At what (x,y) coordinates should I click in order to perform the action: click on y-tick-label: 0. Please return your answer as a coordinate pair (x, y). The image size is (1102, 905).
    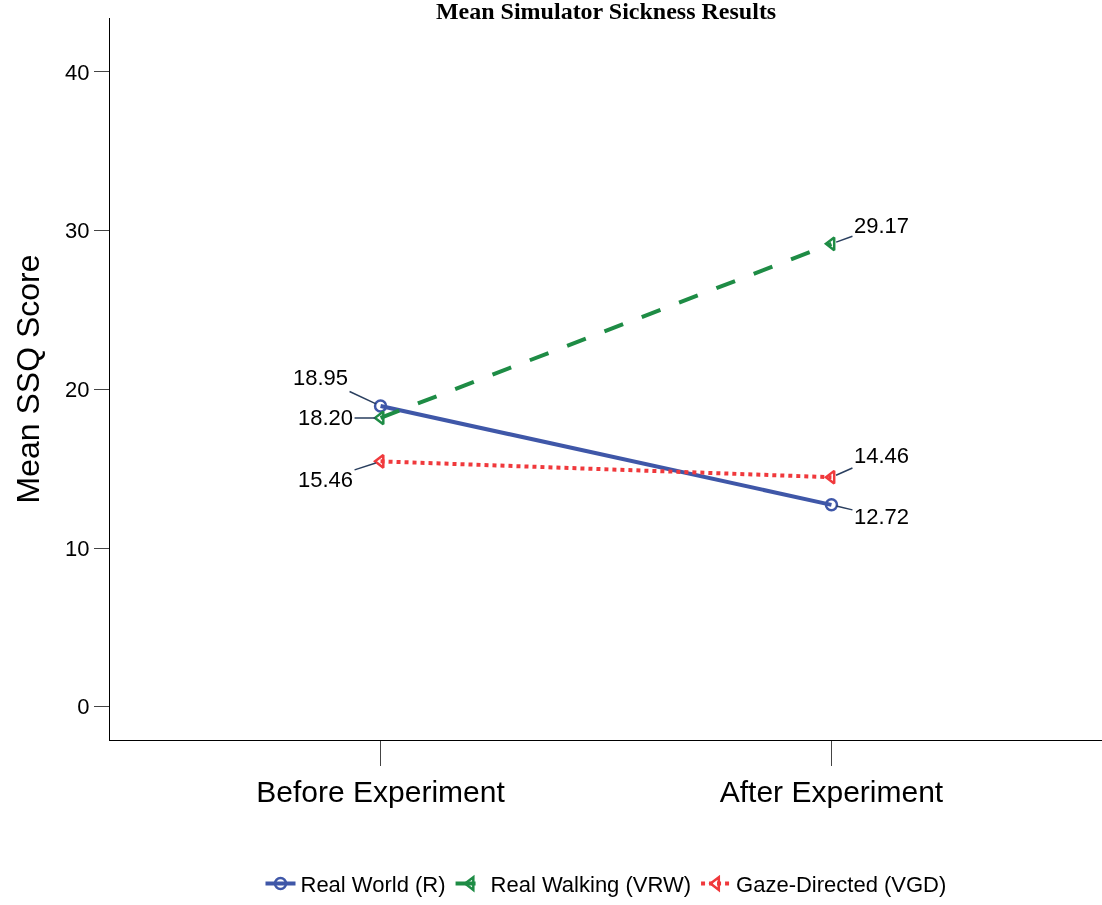
    Looking at the image, I should click on (83, 707).